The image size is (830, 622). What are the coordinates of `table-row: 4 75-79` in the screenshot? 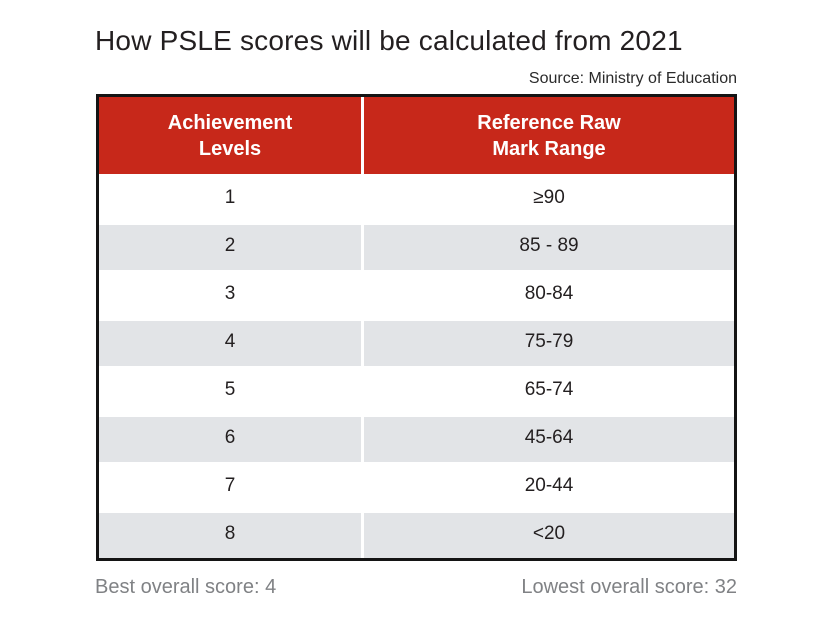 It's located at (416, 342).